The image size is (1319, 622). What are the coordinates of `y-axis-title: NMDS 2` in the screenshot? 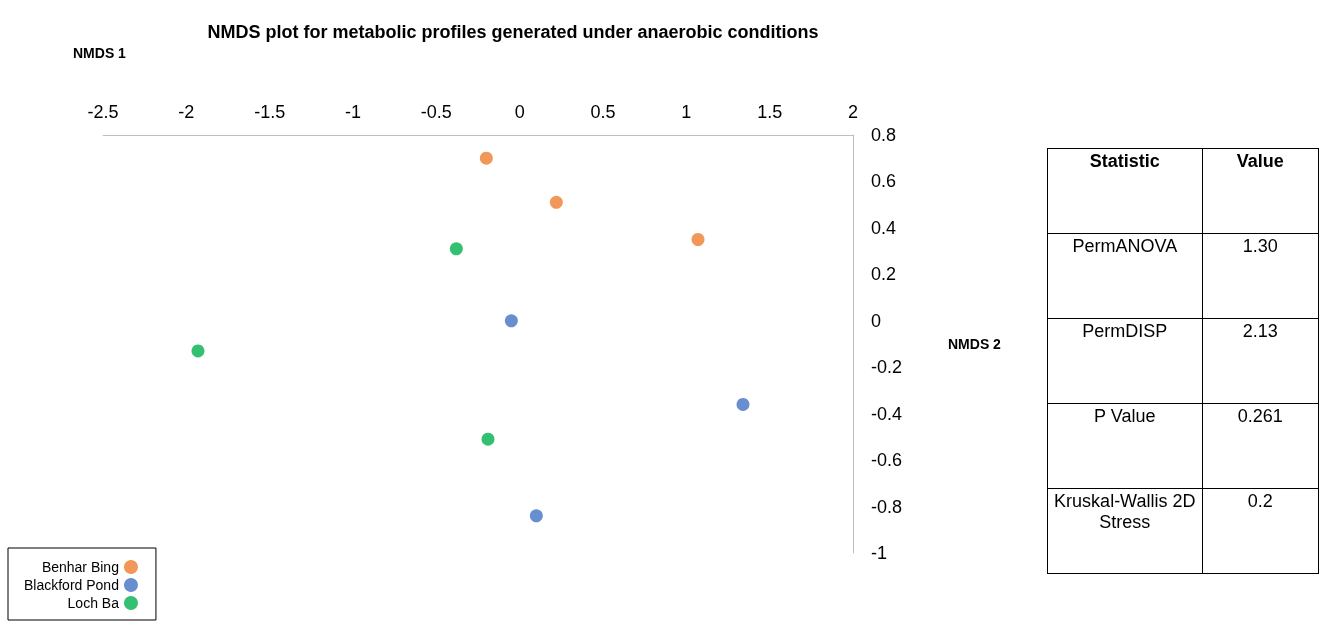 It's located at (975, 344).